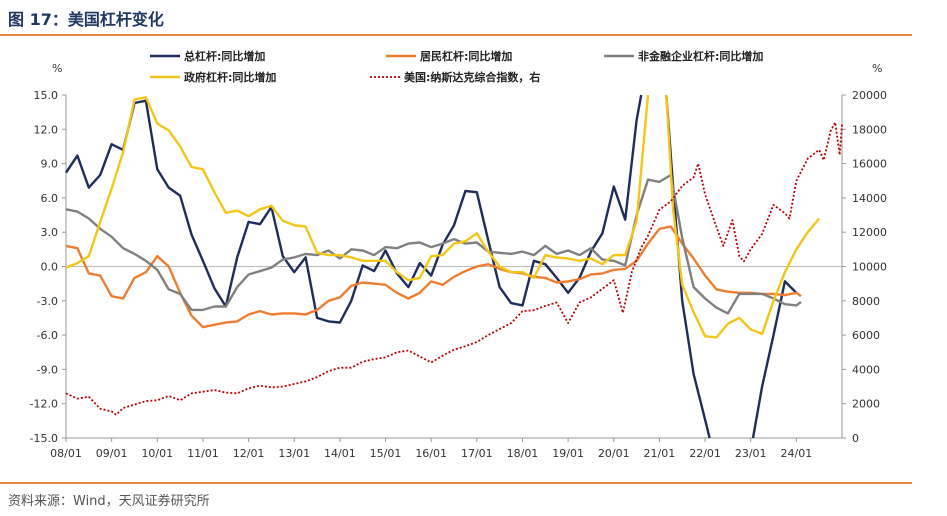  I want to click on x-tick-label: 22/01, so click(705, 453).